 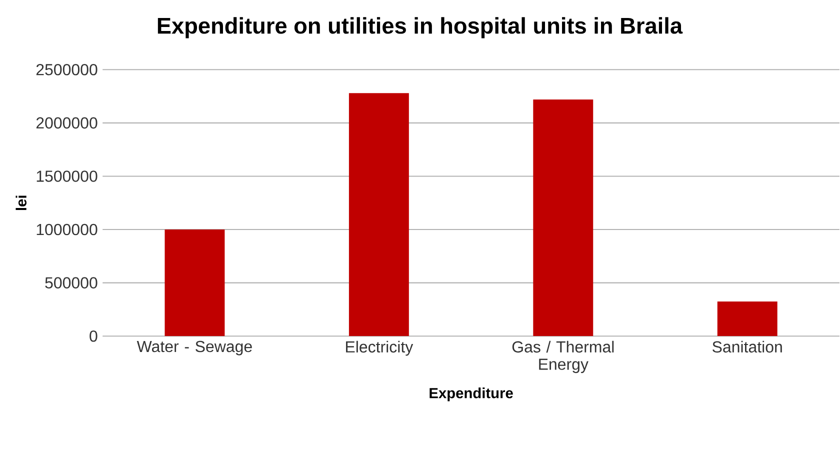 What do you see at coordinates (67, 70) in the screenshot?
I see `y-tick-label: 2500000` at bounding box center [67, 70].